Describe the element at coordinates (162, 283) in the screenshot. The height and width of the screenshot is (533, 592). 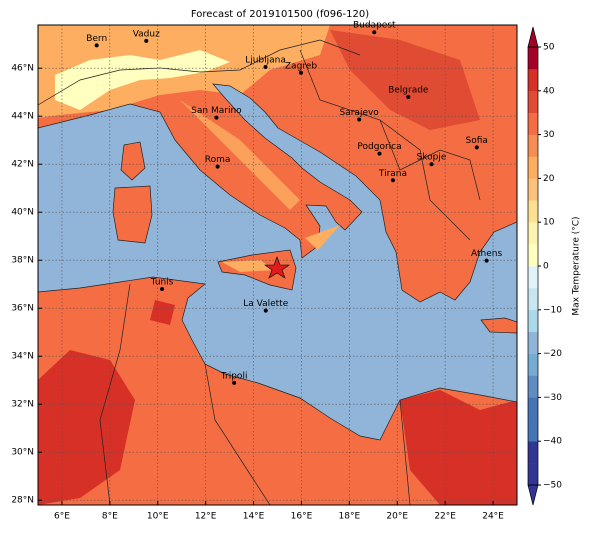
I see `city-label: Tunis` at that location.